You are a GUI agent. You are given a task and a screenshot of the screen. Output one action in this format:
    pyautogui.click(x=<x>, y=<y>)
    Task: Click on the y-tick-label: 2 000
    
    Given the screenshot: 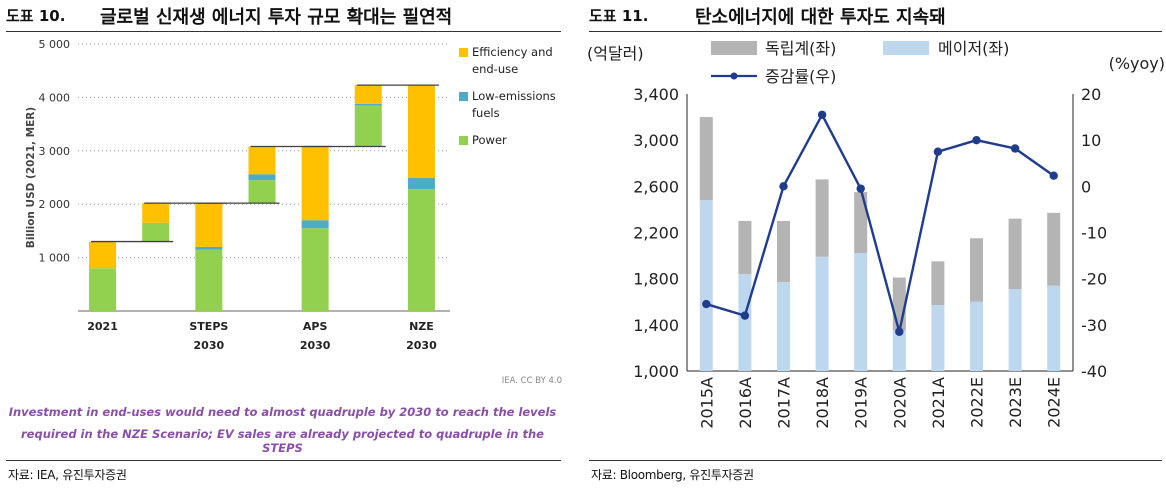 What is the action you would take?
    pyautogui.click(x=55, y=204)
    